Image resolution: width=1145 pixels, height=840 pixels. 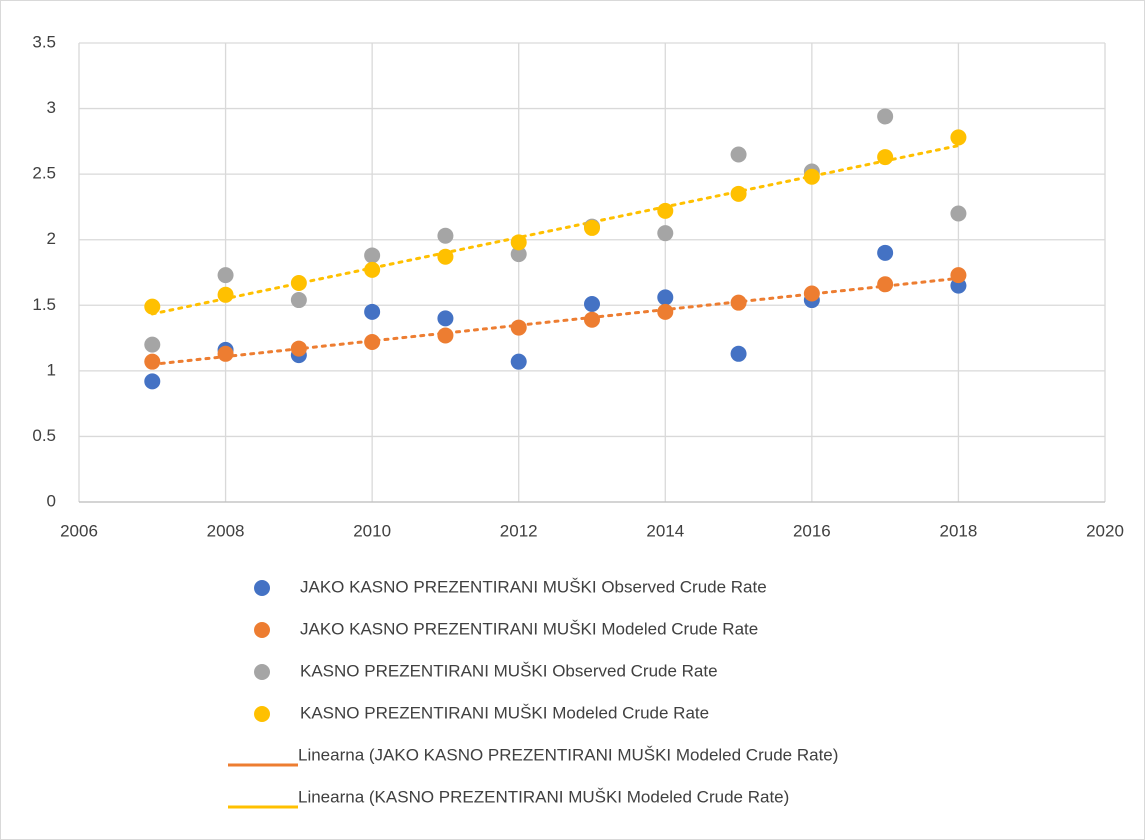 I want to click on x-tick-label: 2012, so click(x=519, y=530).